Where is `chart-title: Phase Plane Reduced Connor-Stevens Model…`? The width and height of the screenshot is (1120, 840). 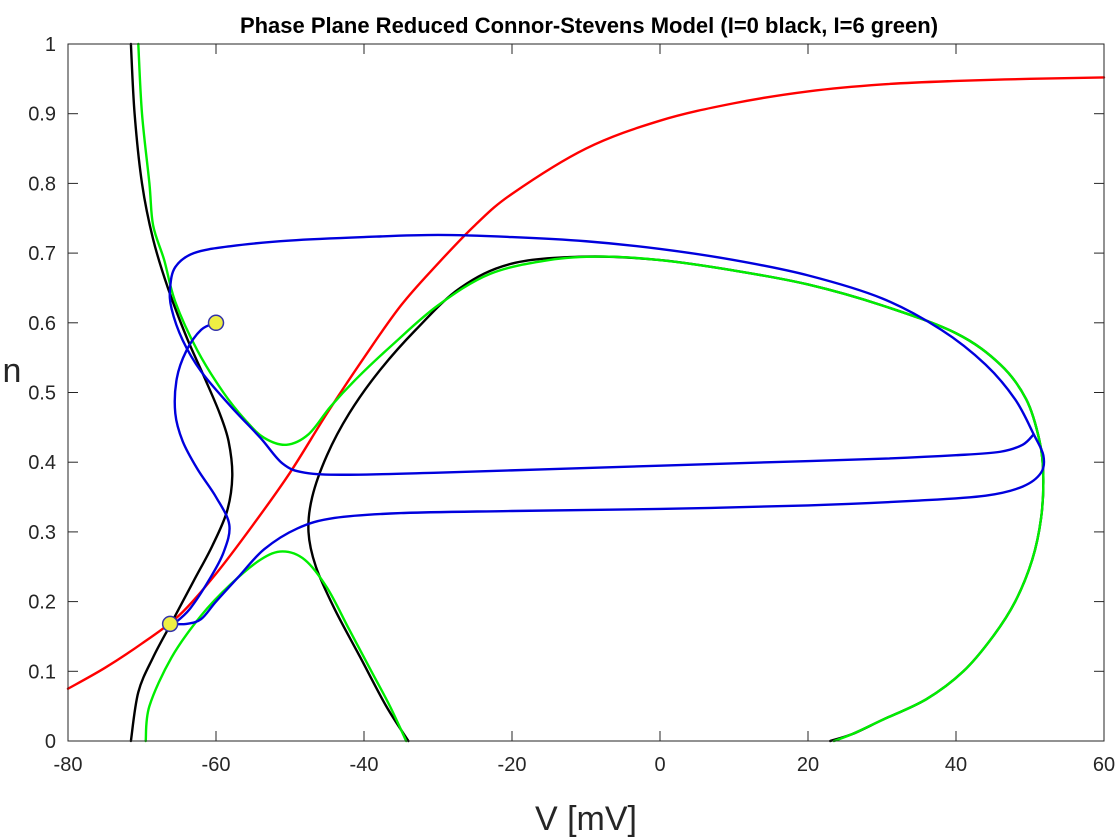
chart-title: Phase Plane Reduced Connor-Stevens Model… is located at coordinates (589, 25).